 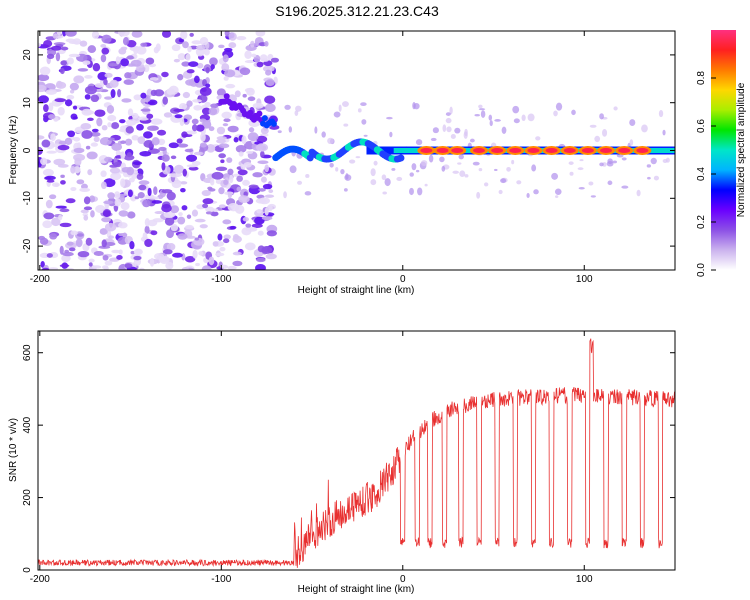 What do you see at coordinates (442, 150) in the screenshot?
I see `tone-peak-core` at bounding box center [442, 150].